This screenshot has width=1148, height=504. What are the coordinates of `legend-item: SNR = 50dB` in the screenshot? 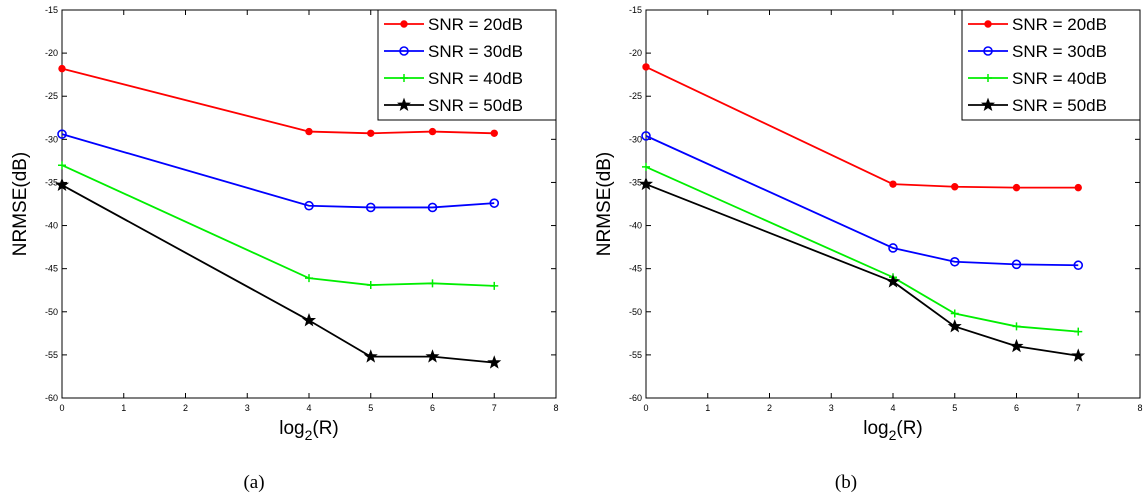 It's located at (1037, 105).